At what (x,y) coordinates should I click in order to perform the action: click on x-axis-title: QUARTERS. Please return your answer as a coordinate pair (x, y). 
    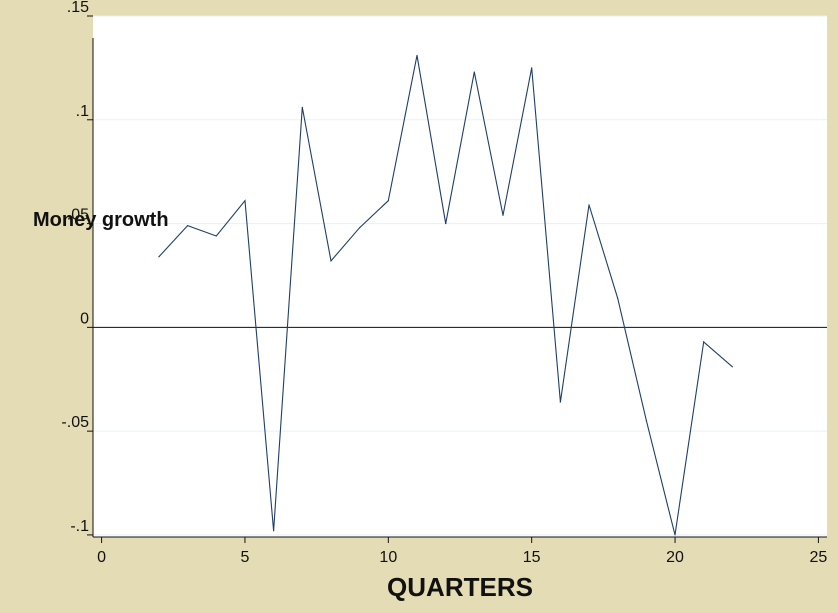
    Looking at the image, I should click on (460, 587).